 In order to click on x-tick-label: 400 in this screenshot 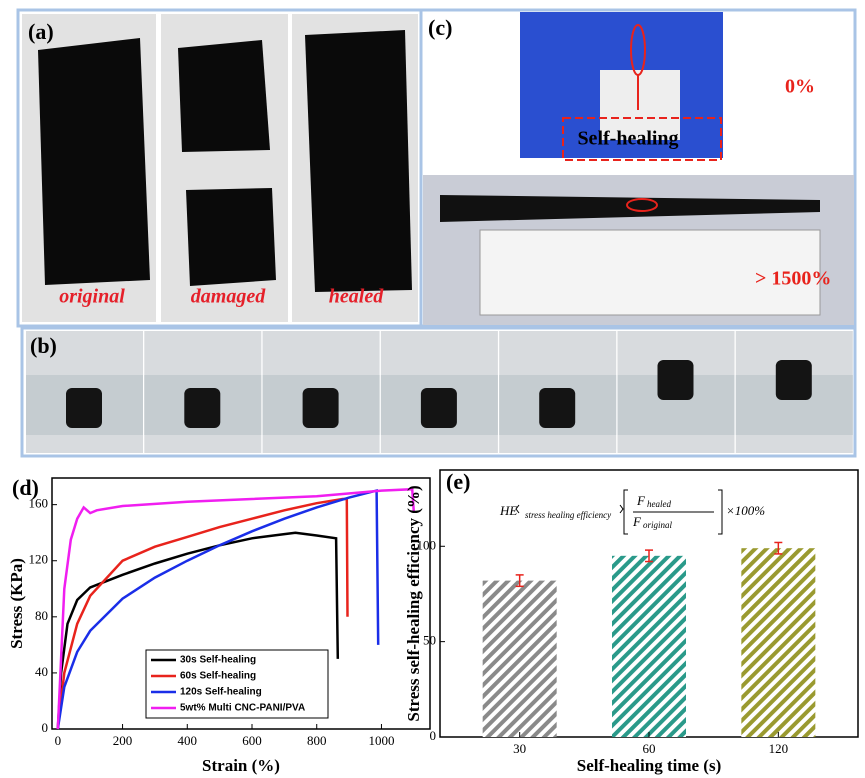, I will do `click(188, 740)`.